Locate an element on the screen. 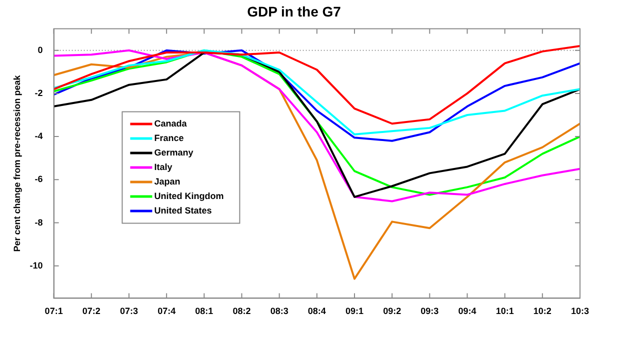 Image resolution: width=640 pixels, height=348 pixels. y-tick-label: -10 is located at coordinates (36, 265).